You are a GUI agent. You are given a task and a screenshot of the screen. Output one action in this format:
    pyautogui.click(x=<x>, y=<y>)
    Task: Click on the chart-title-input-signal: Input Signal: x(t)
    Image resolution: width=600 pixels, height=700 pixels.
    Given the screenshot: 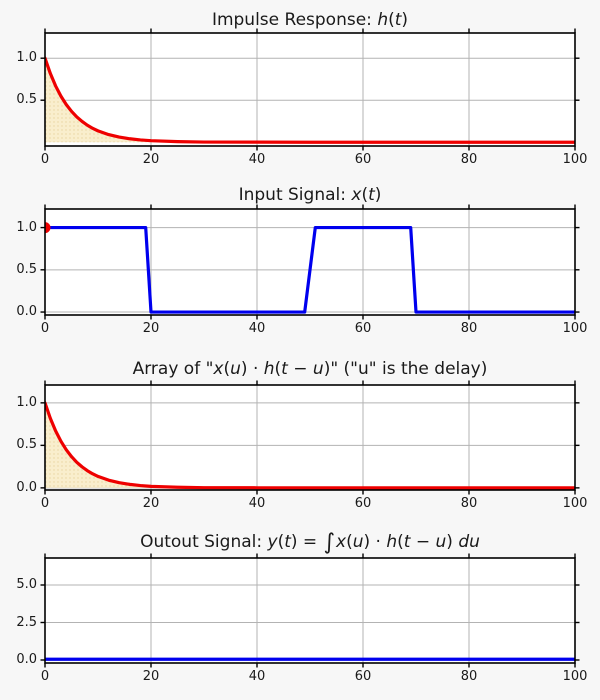 What is the action you would take?
    pyautogui.click(x=310, y=195)
    